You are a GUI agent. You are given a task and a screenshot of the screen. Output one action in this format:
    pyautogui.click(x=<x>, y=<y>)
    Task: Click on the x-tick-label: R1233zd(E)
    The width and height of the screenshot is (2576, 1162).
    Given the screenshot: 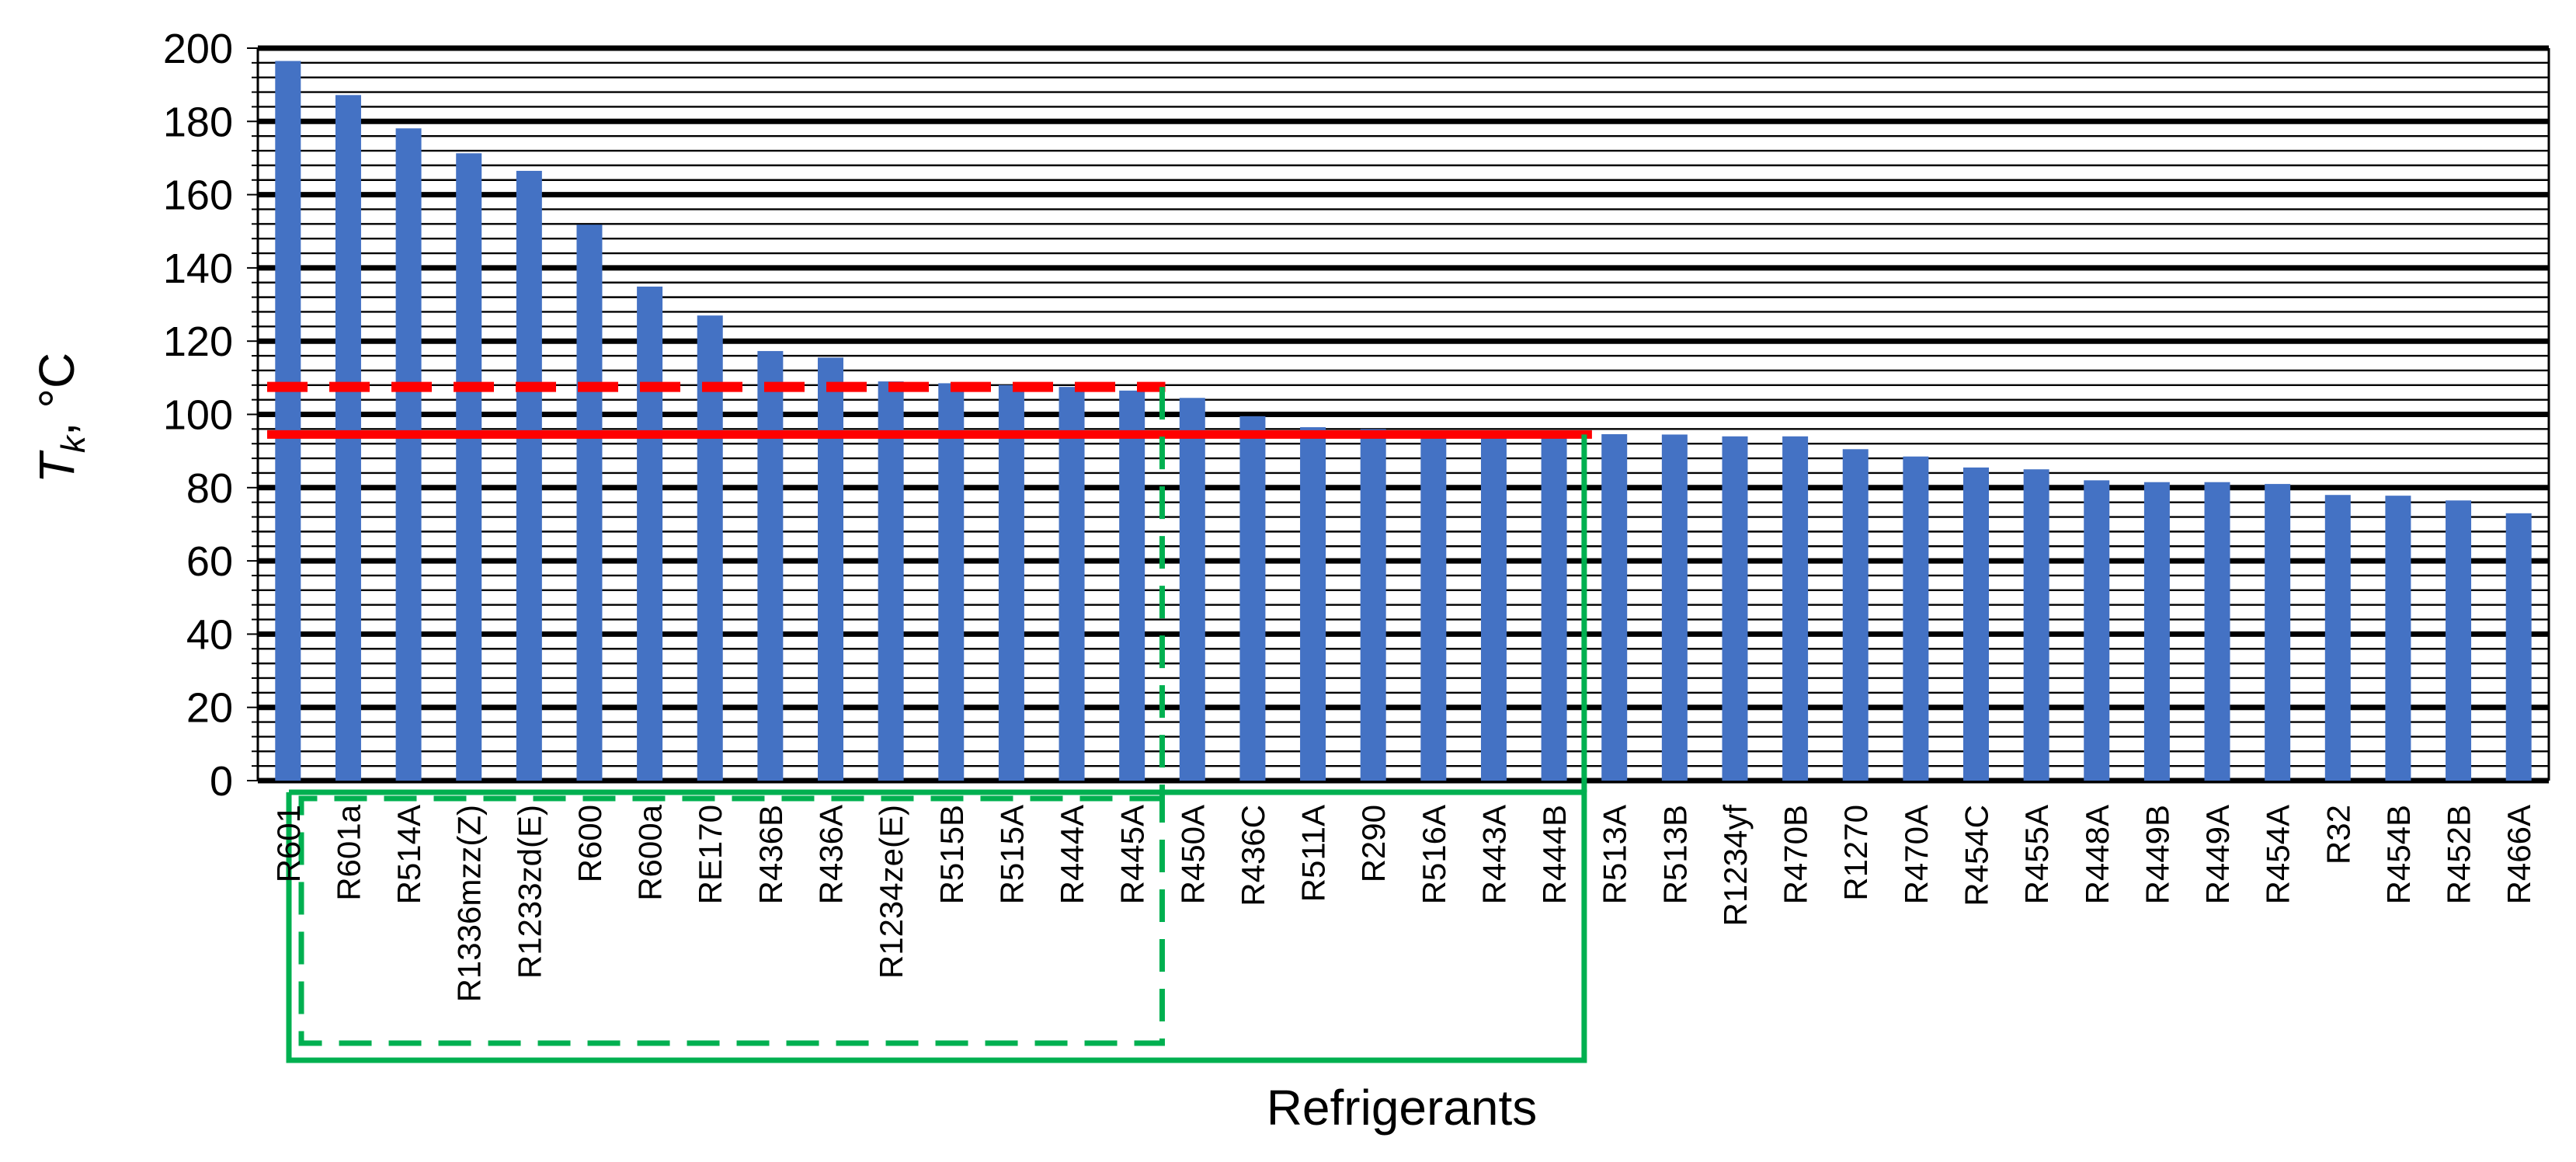 What is the action you would take?
    pyautogui.click(x=529, y=892)
    